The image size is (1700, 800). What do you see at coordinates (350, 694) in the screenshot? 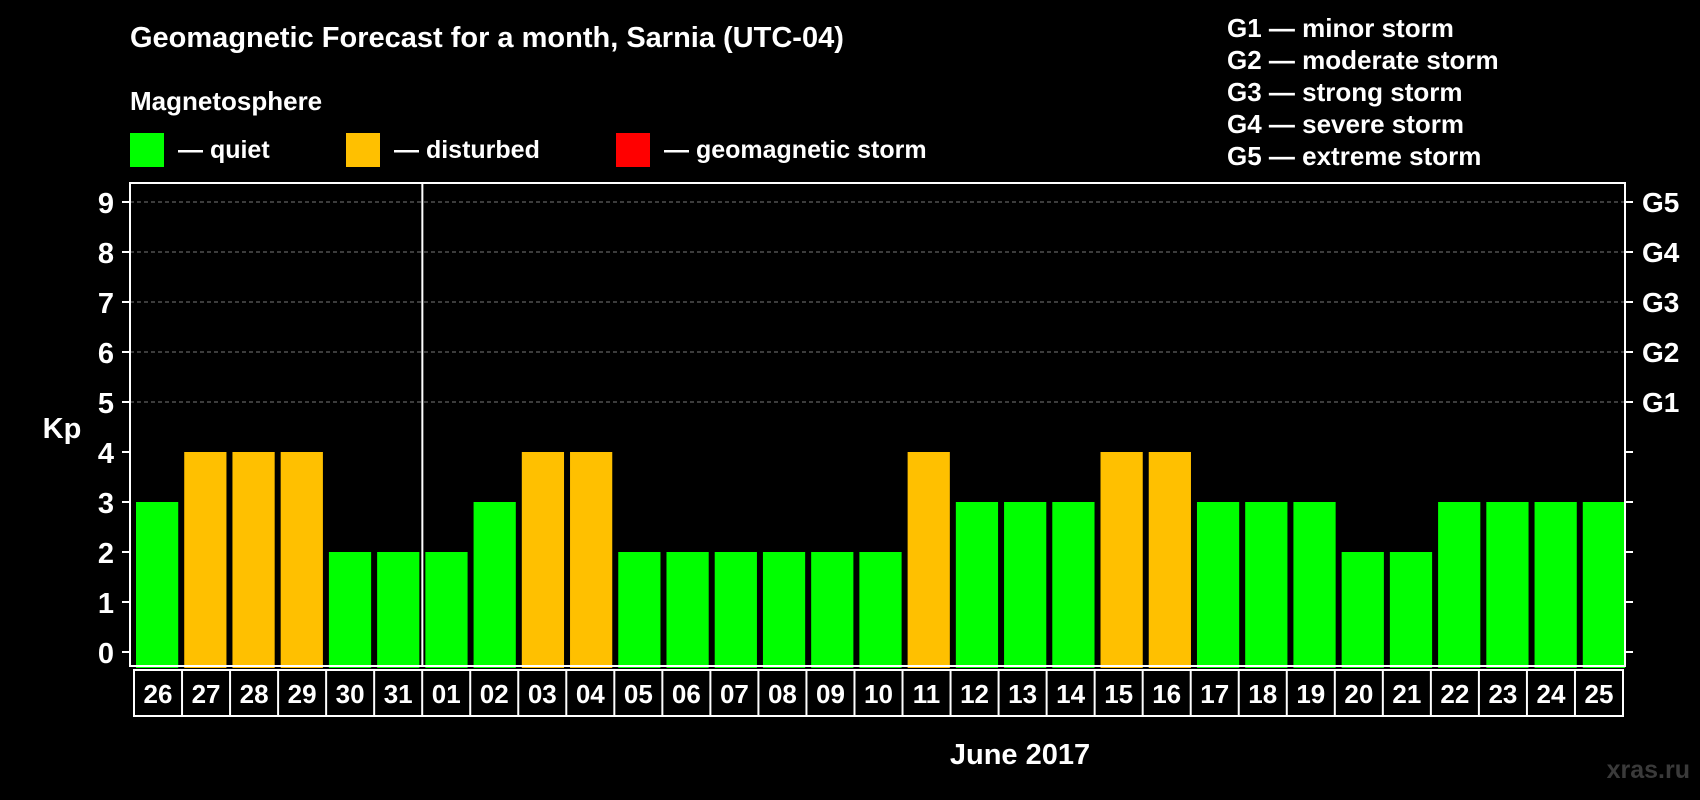
I see `x-tick-label: 30` at bounding box center [350, 694].